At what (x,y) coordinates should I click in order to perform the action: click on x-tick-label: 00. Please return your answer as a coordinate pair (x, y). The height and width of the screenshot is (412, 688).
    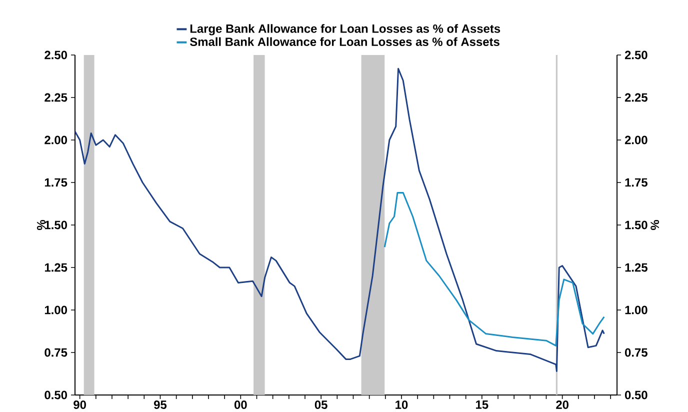
    Looking at the image, I should click on (240, 404).